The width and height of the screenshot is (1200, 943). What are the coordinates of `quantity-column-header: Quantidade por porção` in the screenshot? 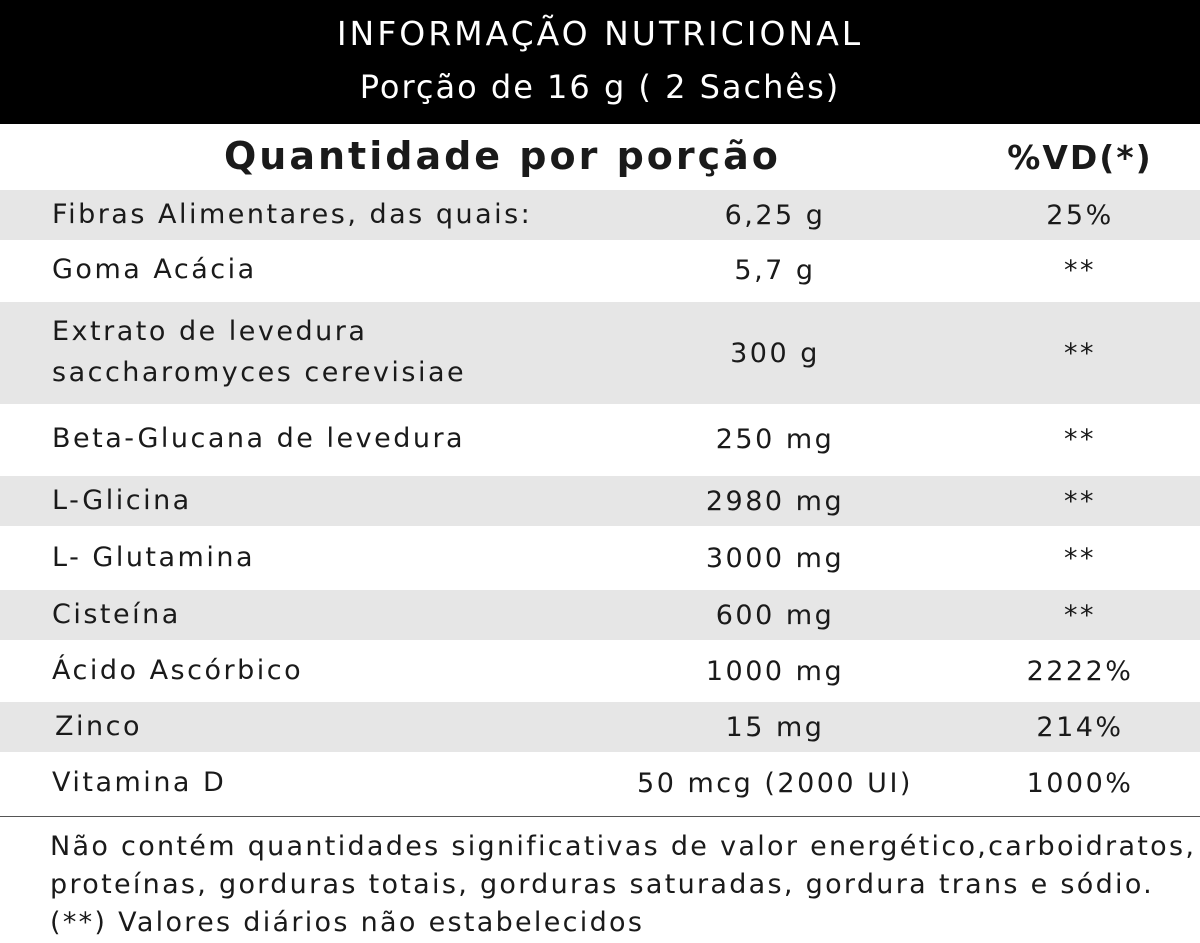 It's located at (502, 156).